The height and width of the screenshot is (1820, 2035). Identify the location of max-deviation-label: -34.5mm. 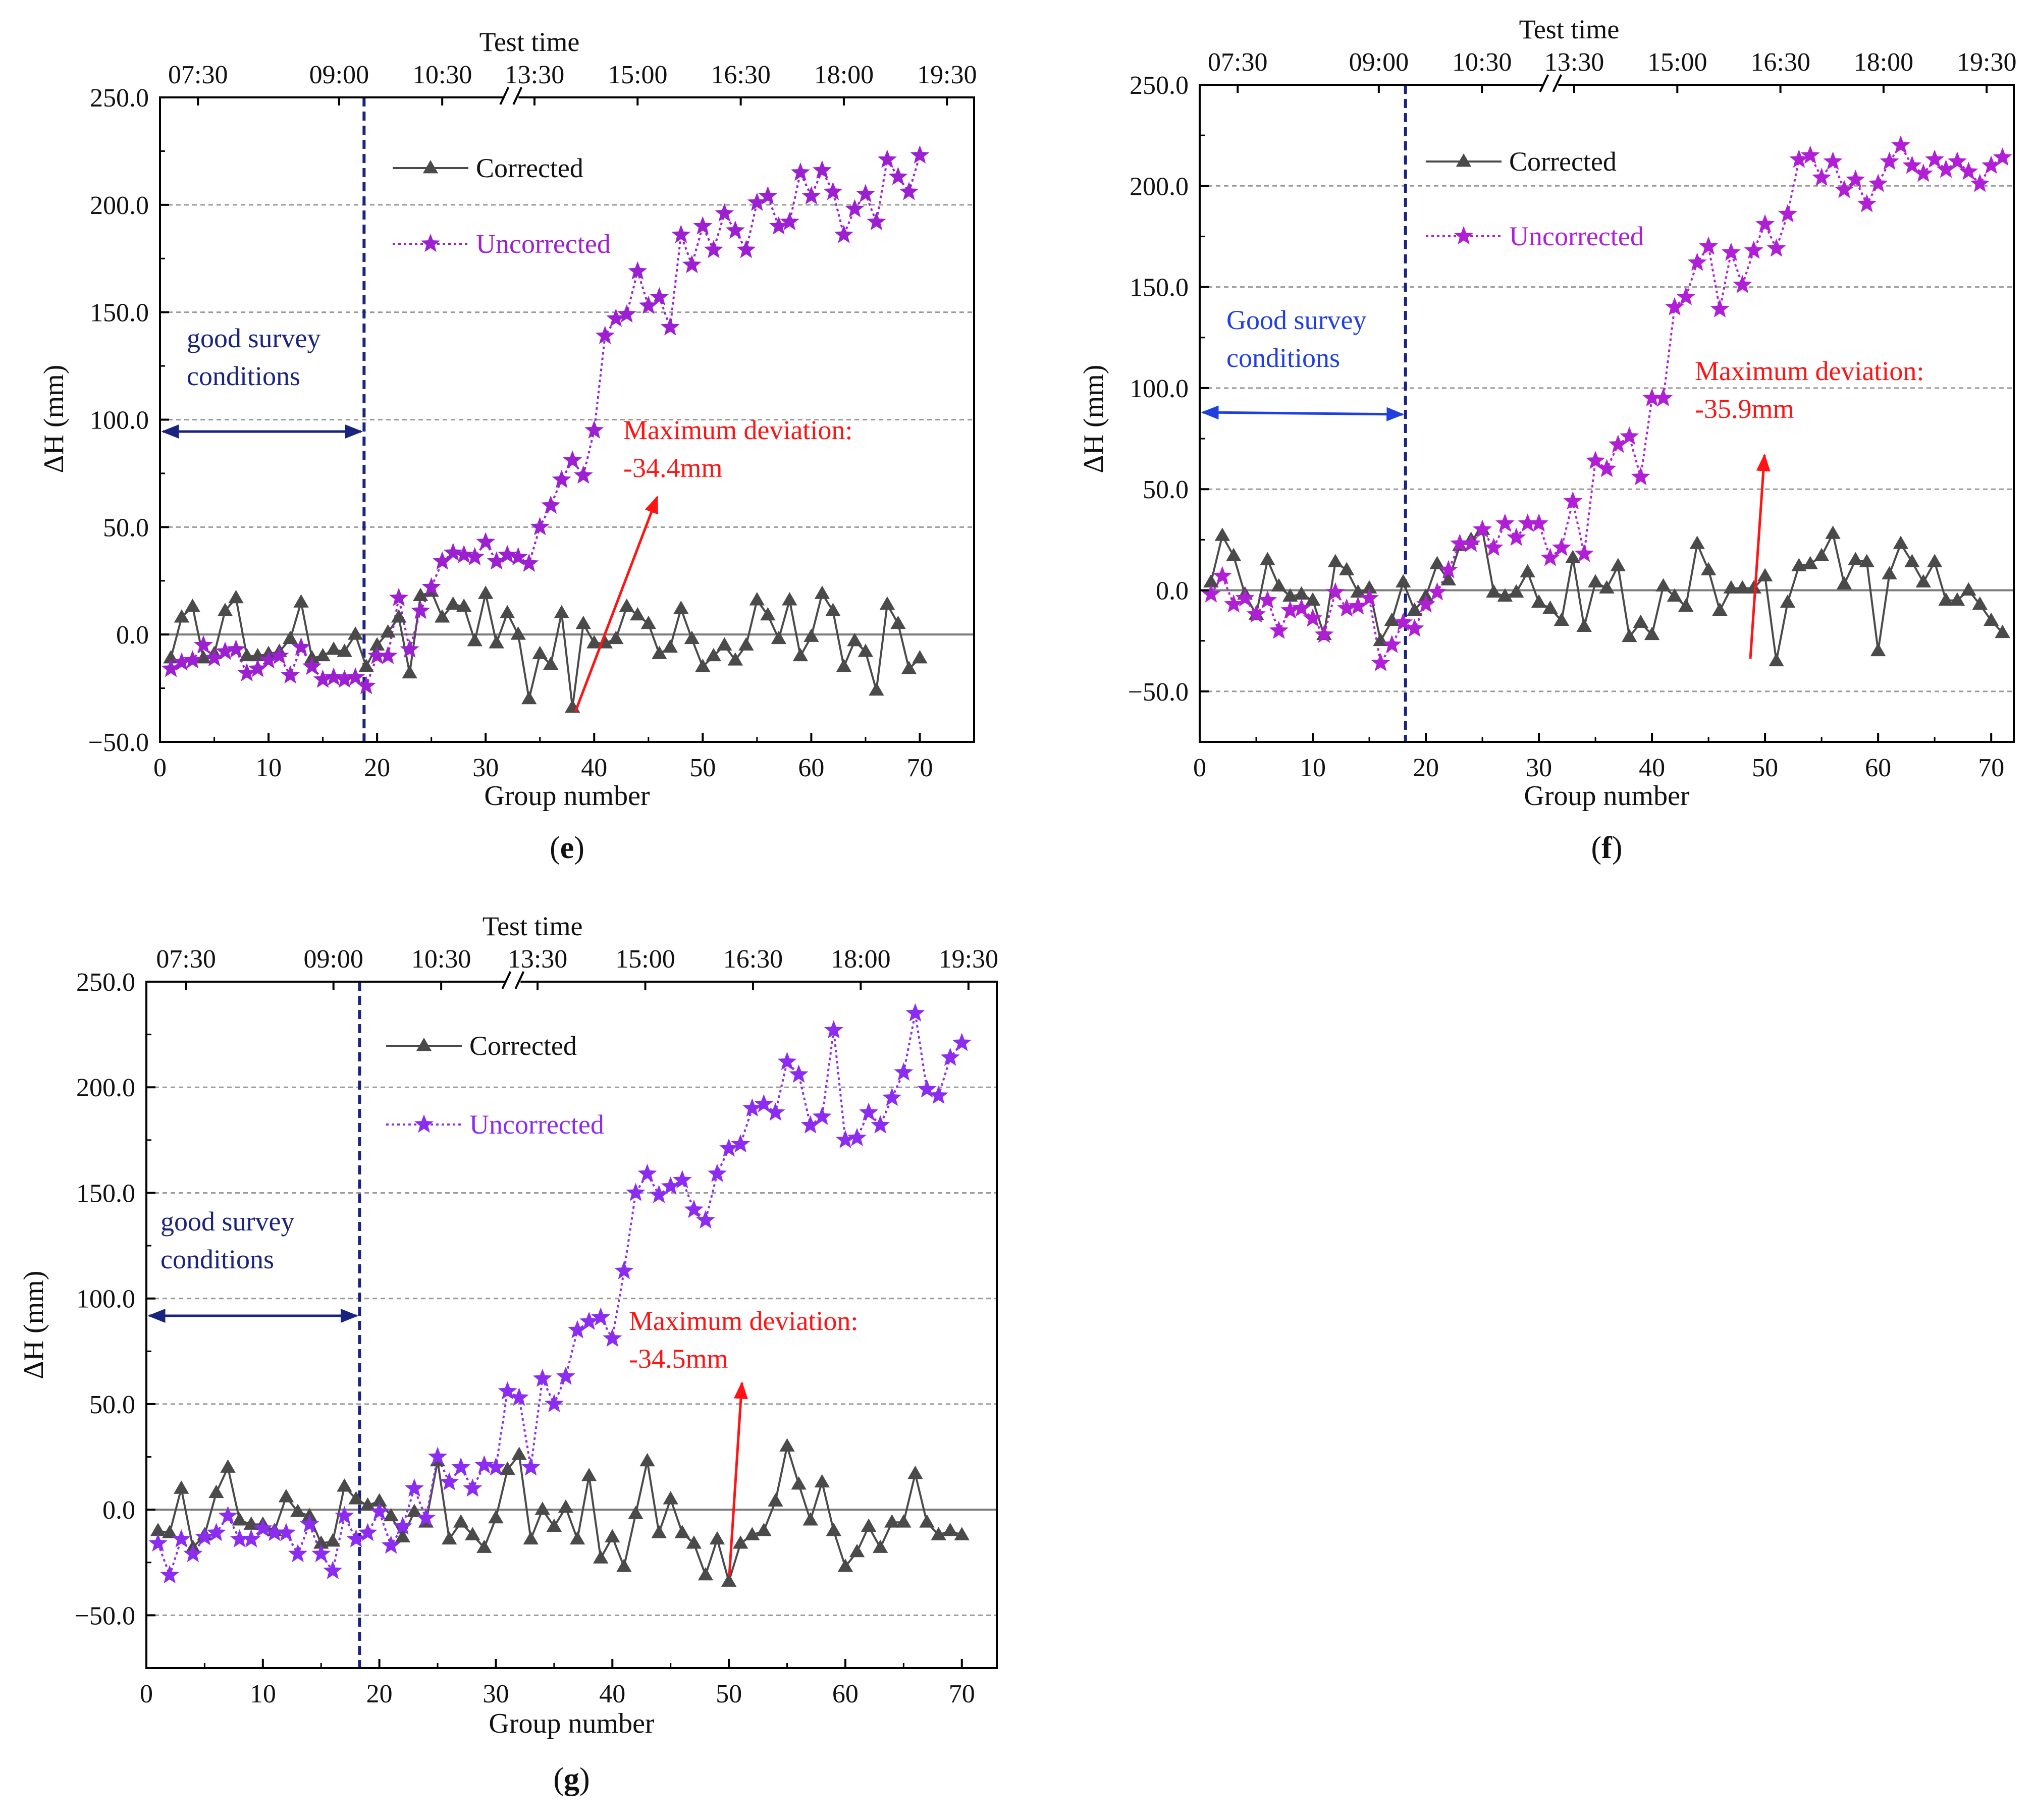
(679, 1359).